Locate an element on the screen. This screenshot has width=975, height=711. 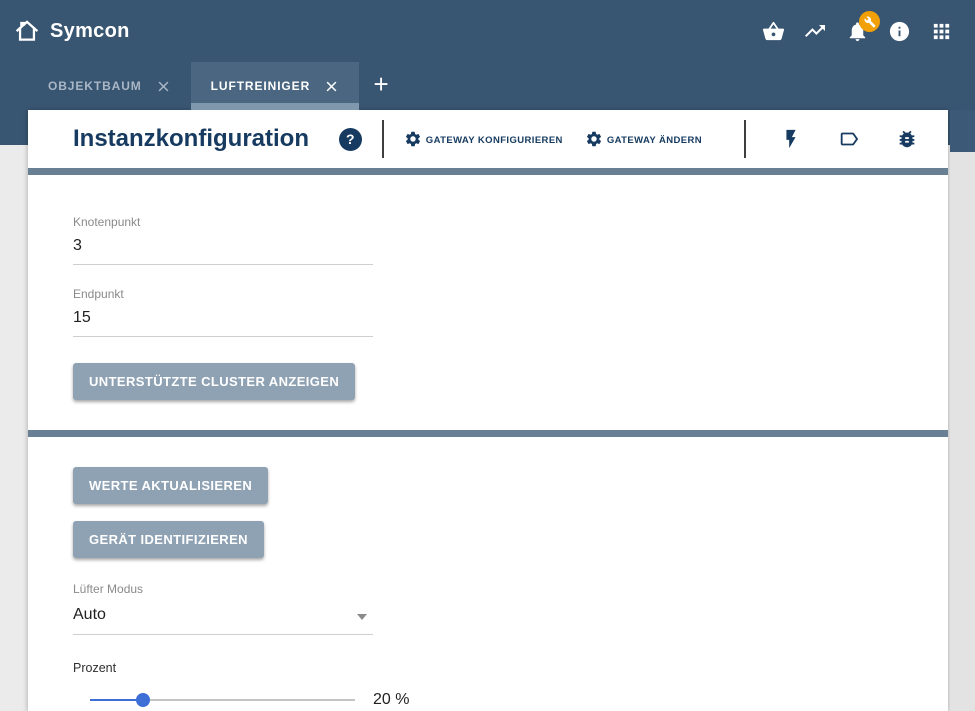
vertical-scrollbar is located at coordinates (962, 410).